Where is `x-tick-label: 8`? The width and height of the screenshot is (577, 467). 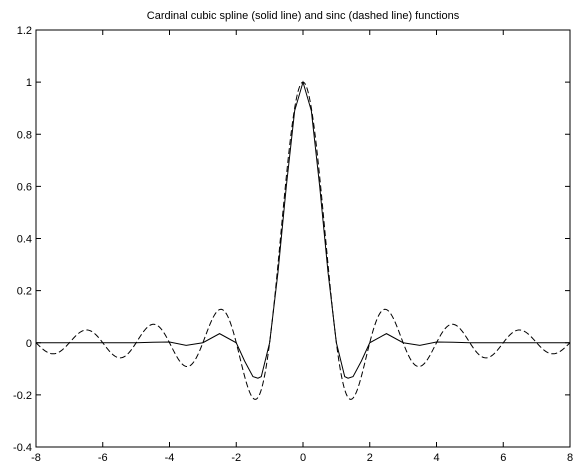 x-tick-label: 8 is located at coordinates (570, 458).